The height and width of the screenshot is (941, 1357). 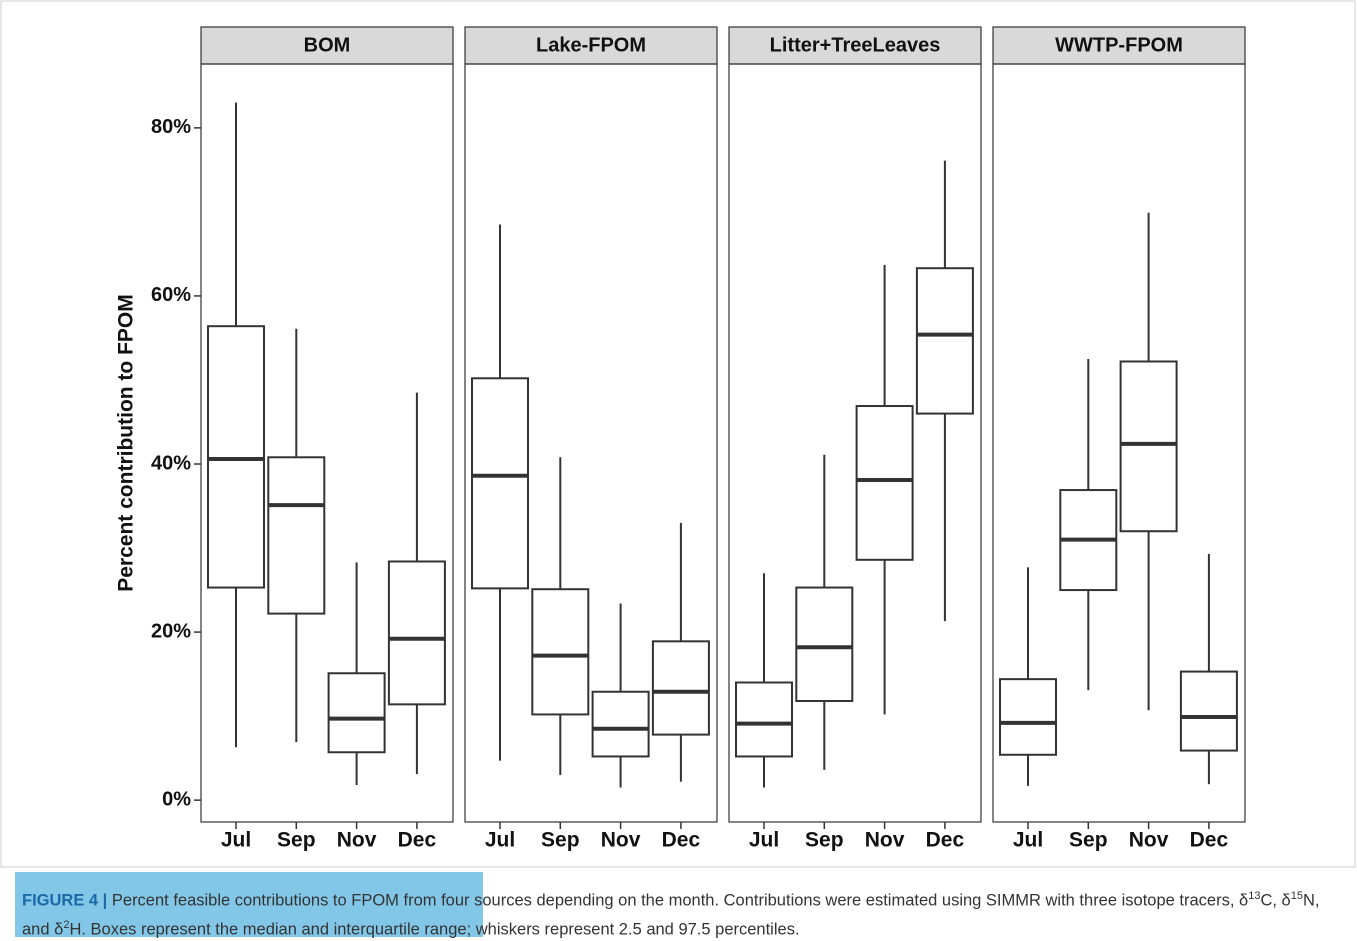 I want to click on caption-text: N, and δ, so click(x=671, y=915).